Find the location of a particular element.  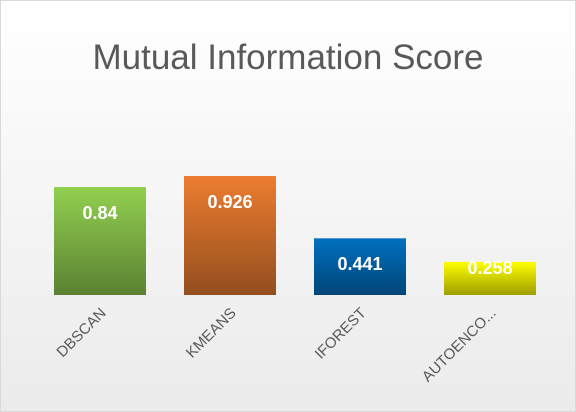

data-label: 0.84 is located at coordinates (99, 213).